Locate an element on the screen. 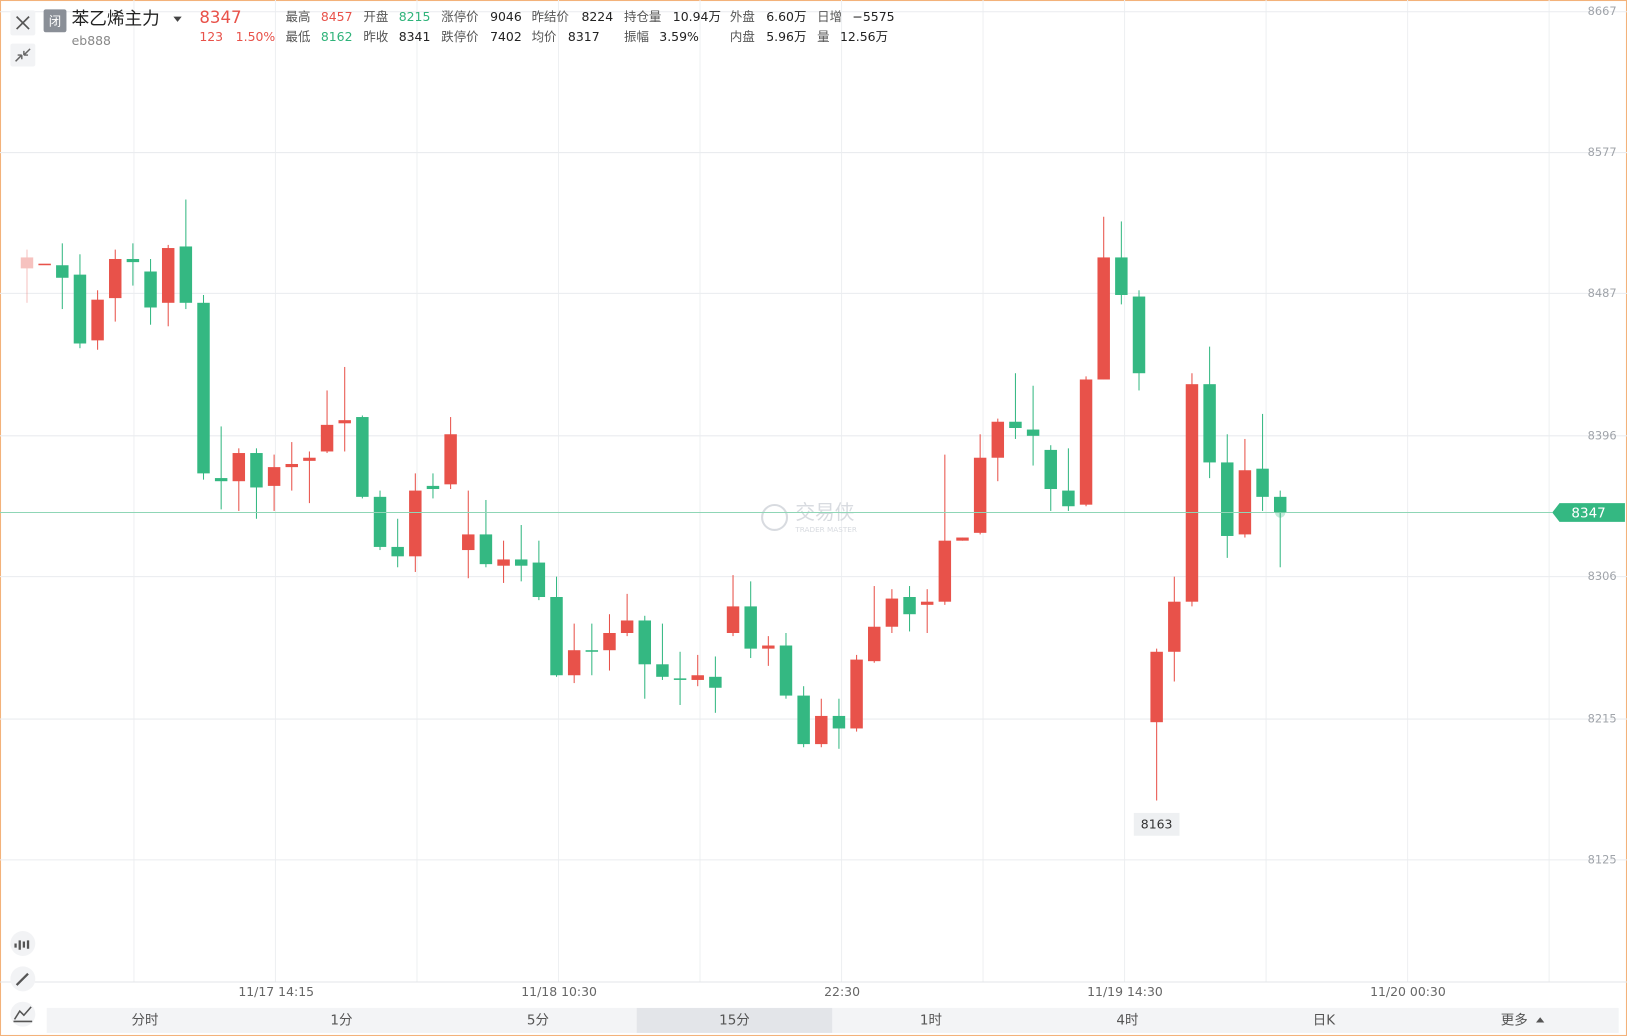 The height and width of the screenshot is (1036, 1627). period-tab: 分时 is located at coordinates (144, 1020).